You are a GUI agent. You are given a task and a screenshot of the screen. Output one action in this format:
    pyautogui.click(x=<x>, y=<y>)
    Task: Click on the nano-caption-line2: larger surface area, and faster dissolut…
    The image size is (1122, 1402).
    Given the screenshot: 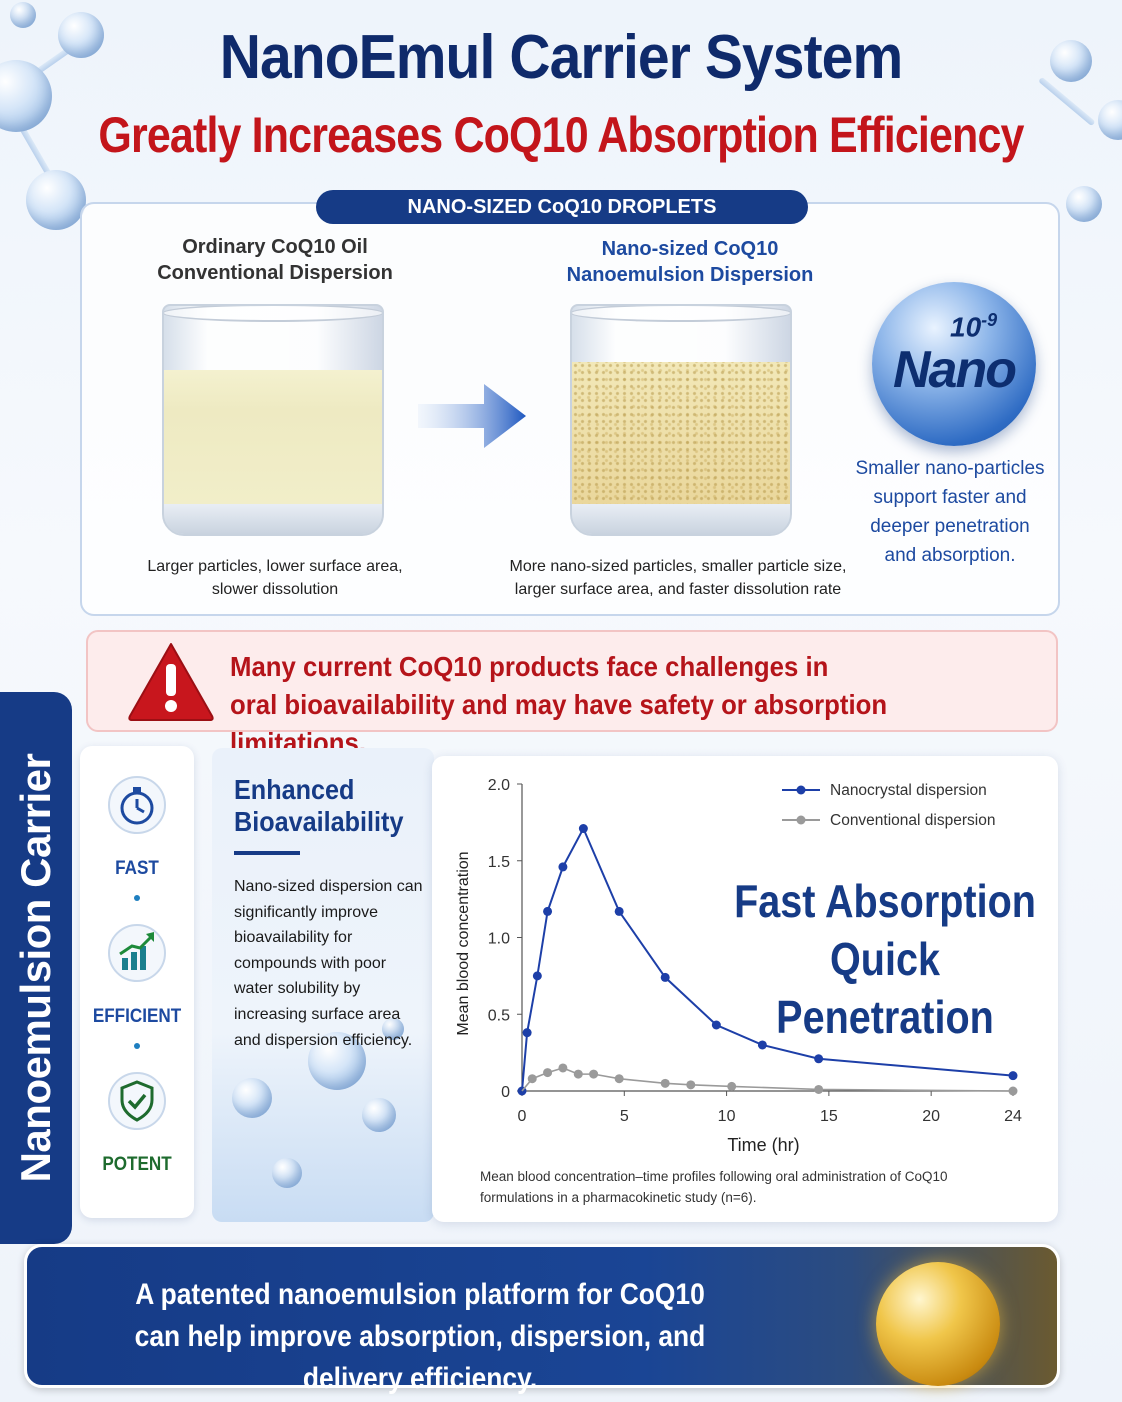 What is the action you would take?
    pyautogui.click(x=678, y=589)
    